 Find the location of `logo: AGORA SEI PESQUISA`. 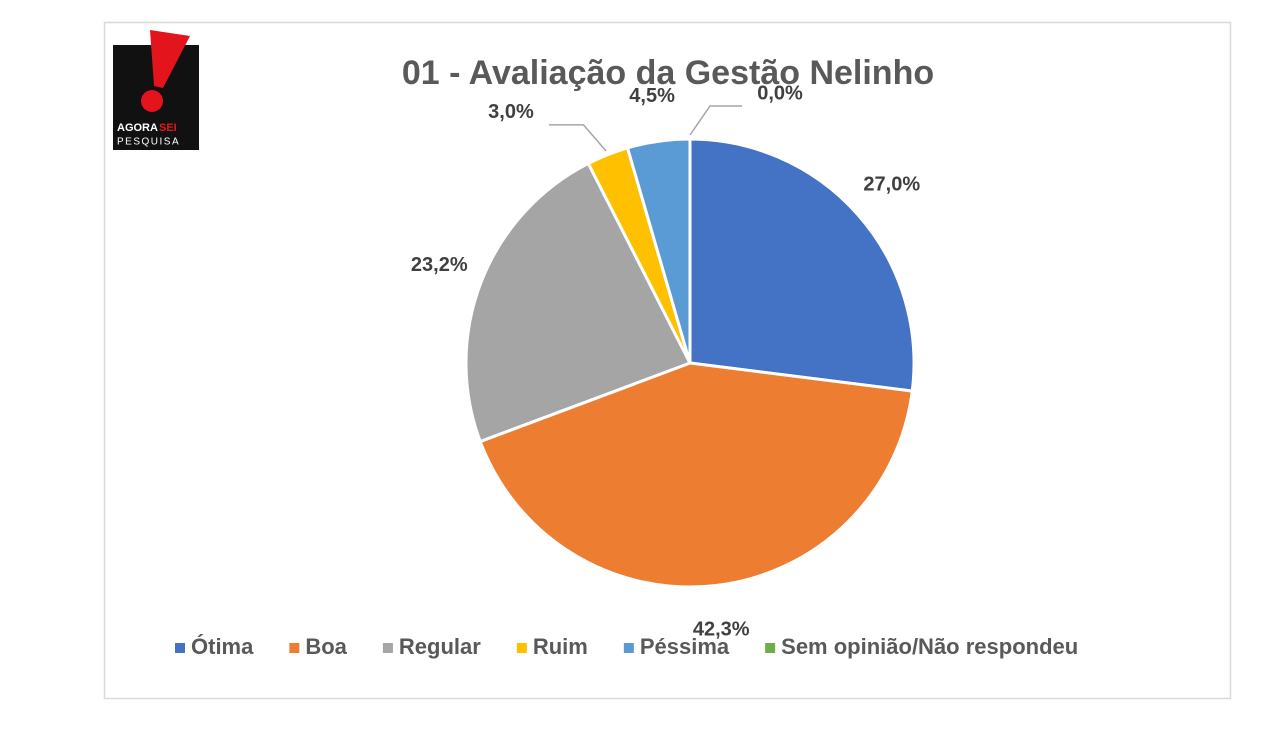

logo: AGORA SEI PESQUISA is located at coordinates (156, 90).